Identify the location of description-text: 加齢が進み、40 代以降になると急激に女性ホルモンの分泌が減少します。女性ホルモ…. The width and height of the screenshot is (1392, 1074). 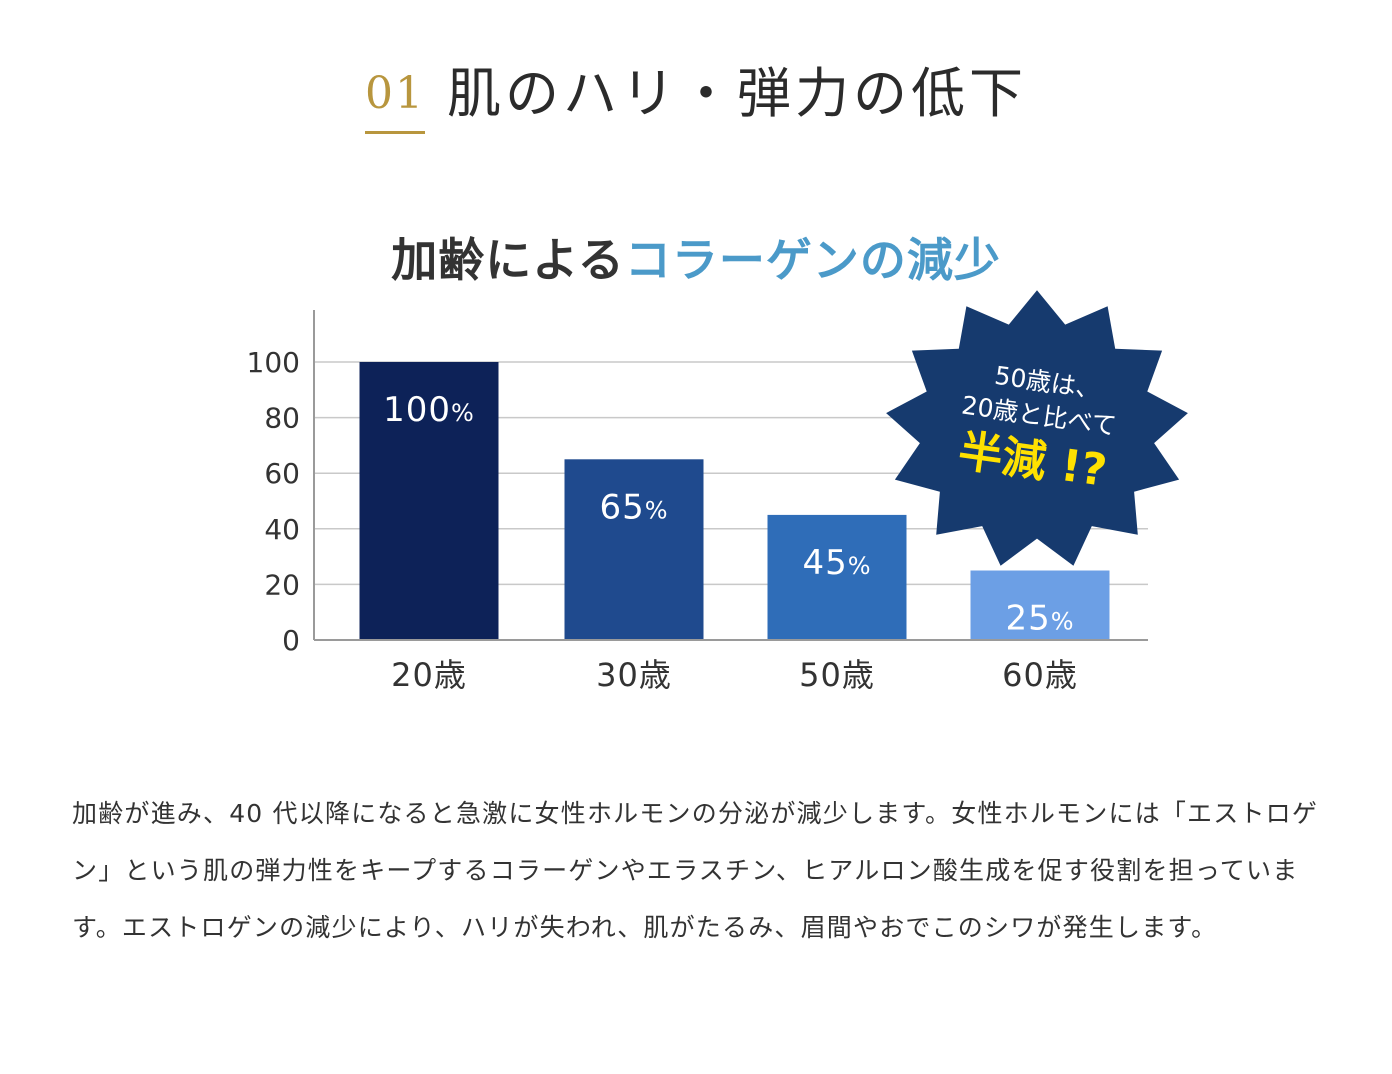
(697, 870).